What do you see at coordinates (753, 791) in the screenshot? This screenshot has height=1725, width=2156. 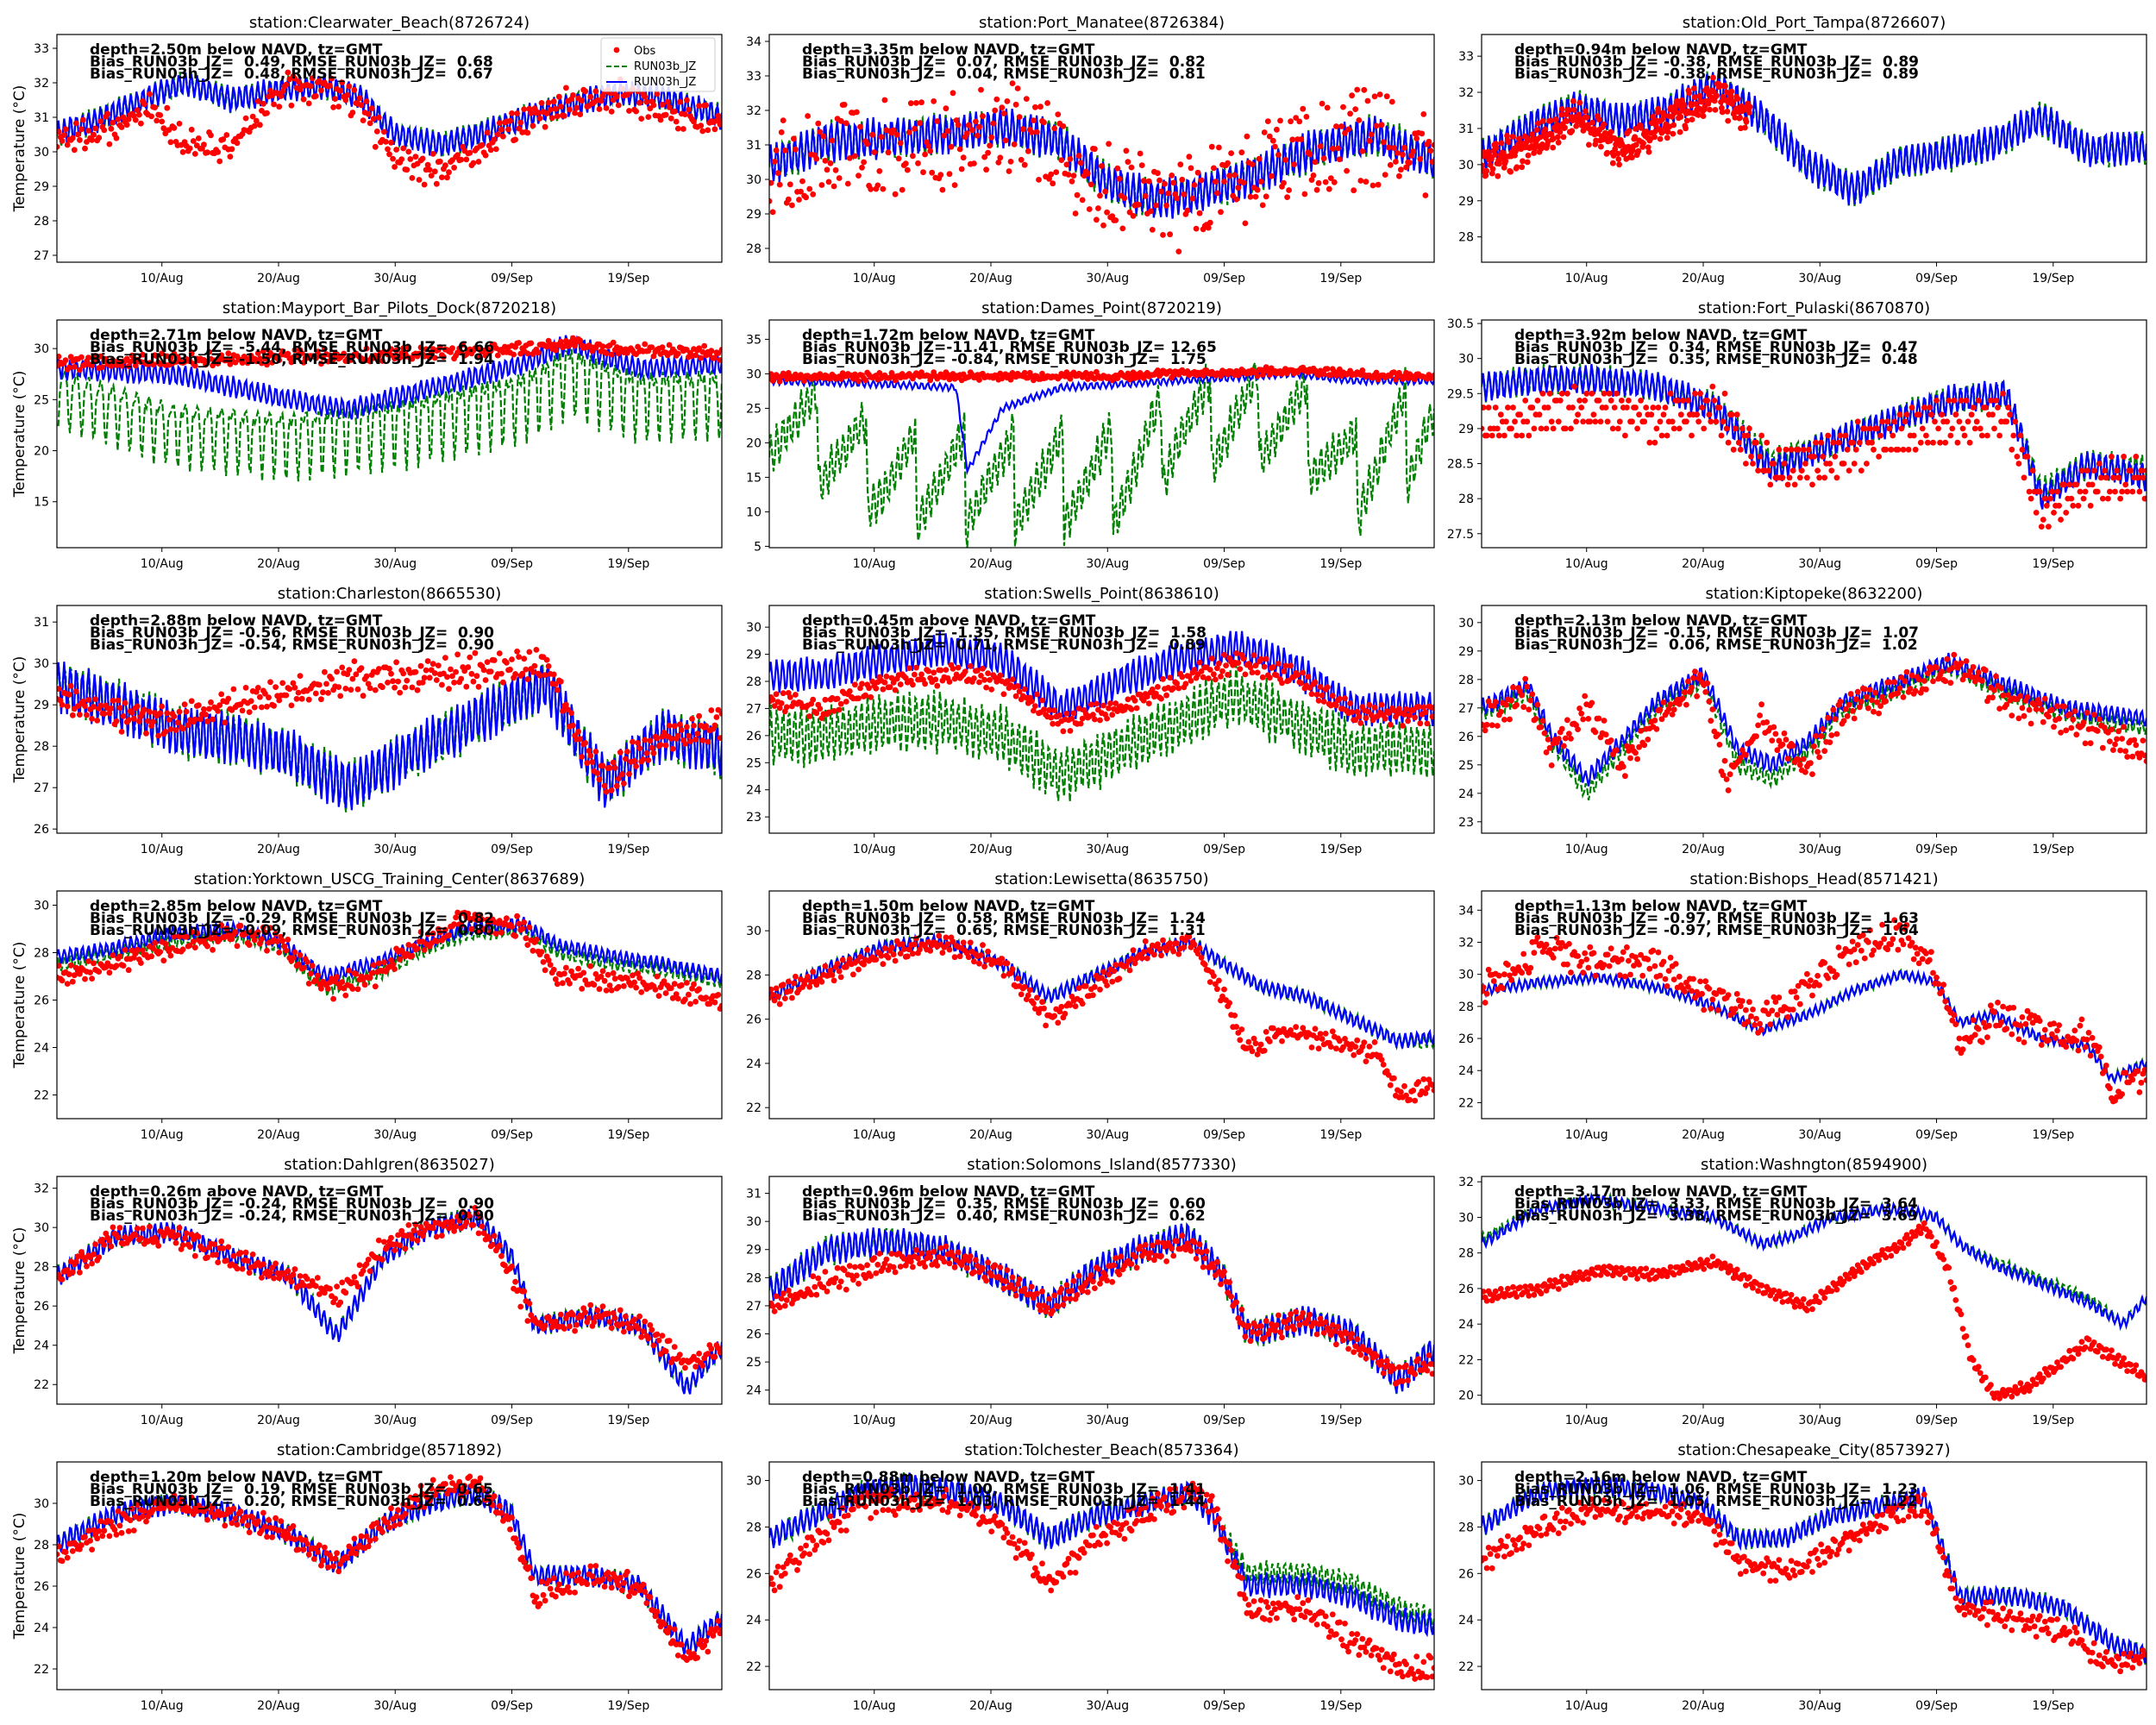 I see `y-tick-label: 24` at bounding box center [753, 791].